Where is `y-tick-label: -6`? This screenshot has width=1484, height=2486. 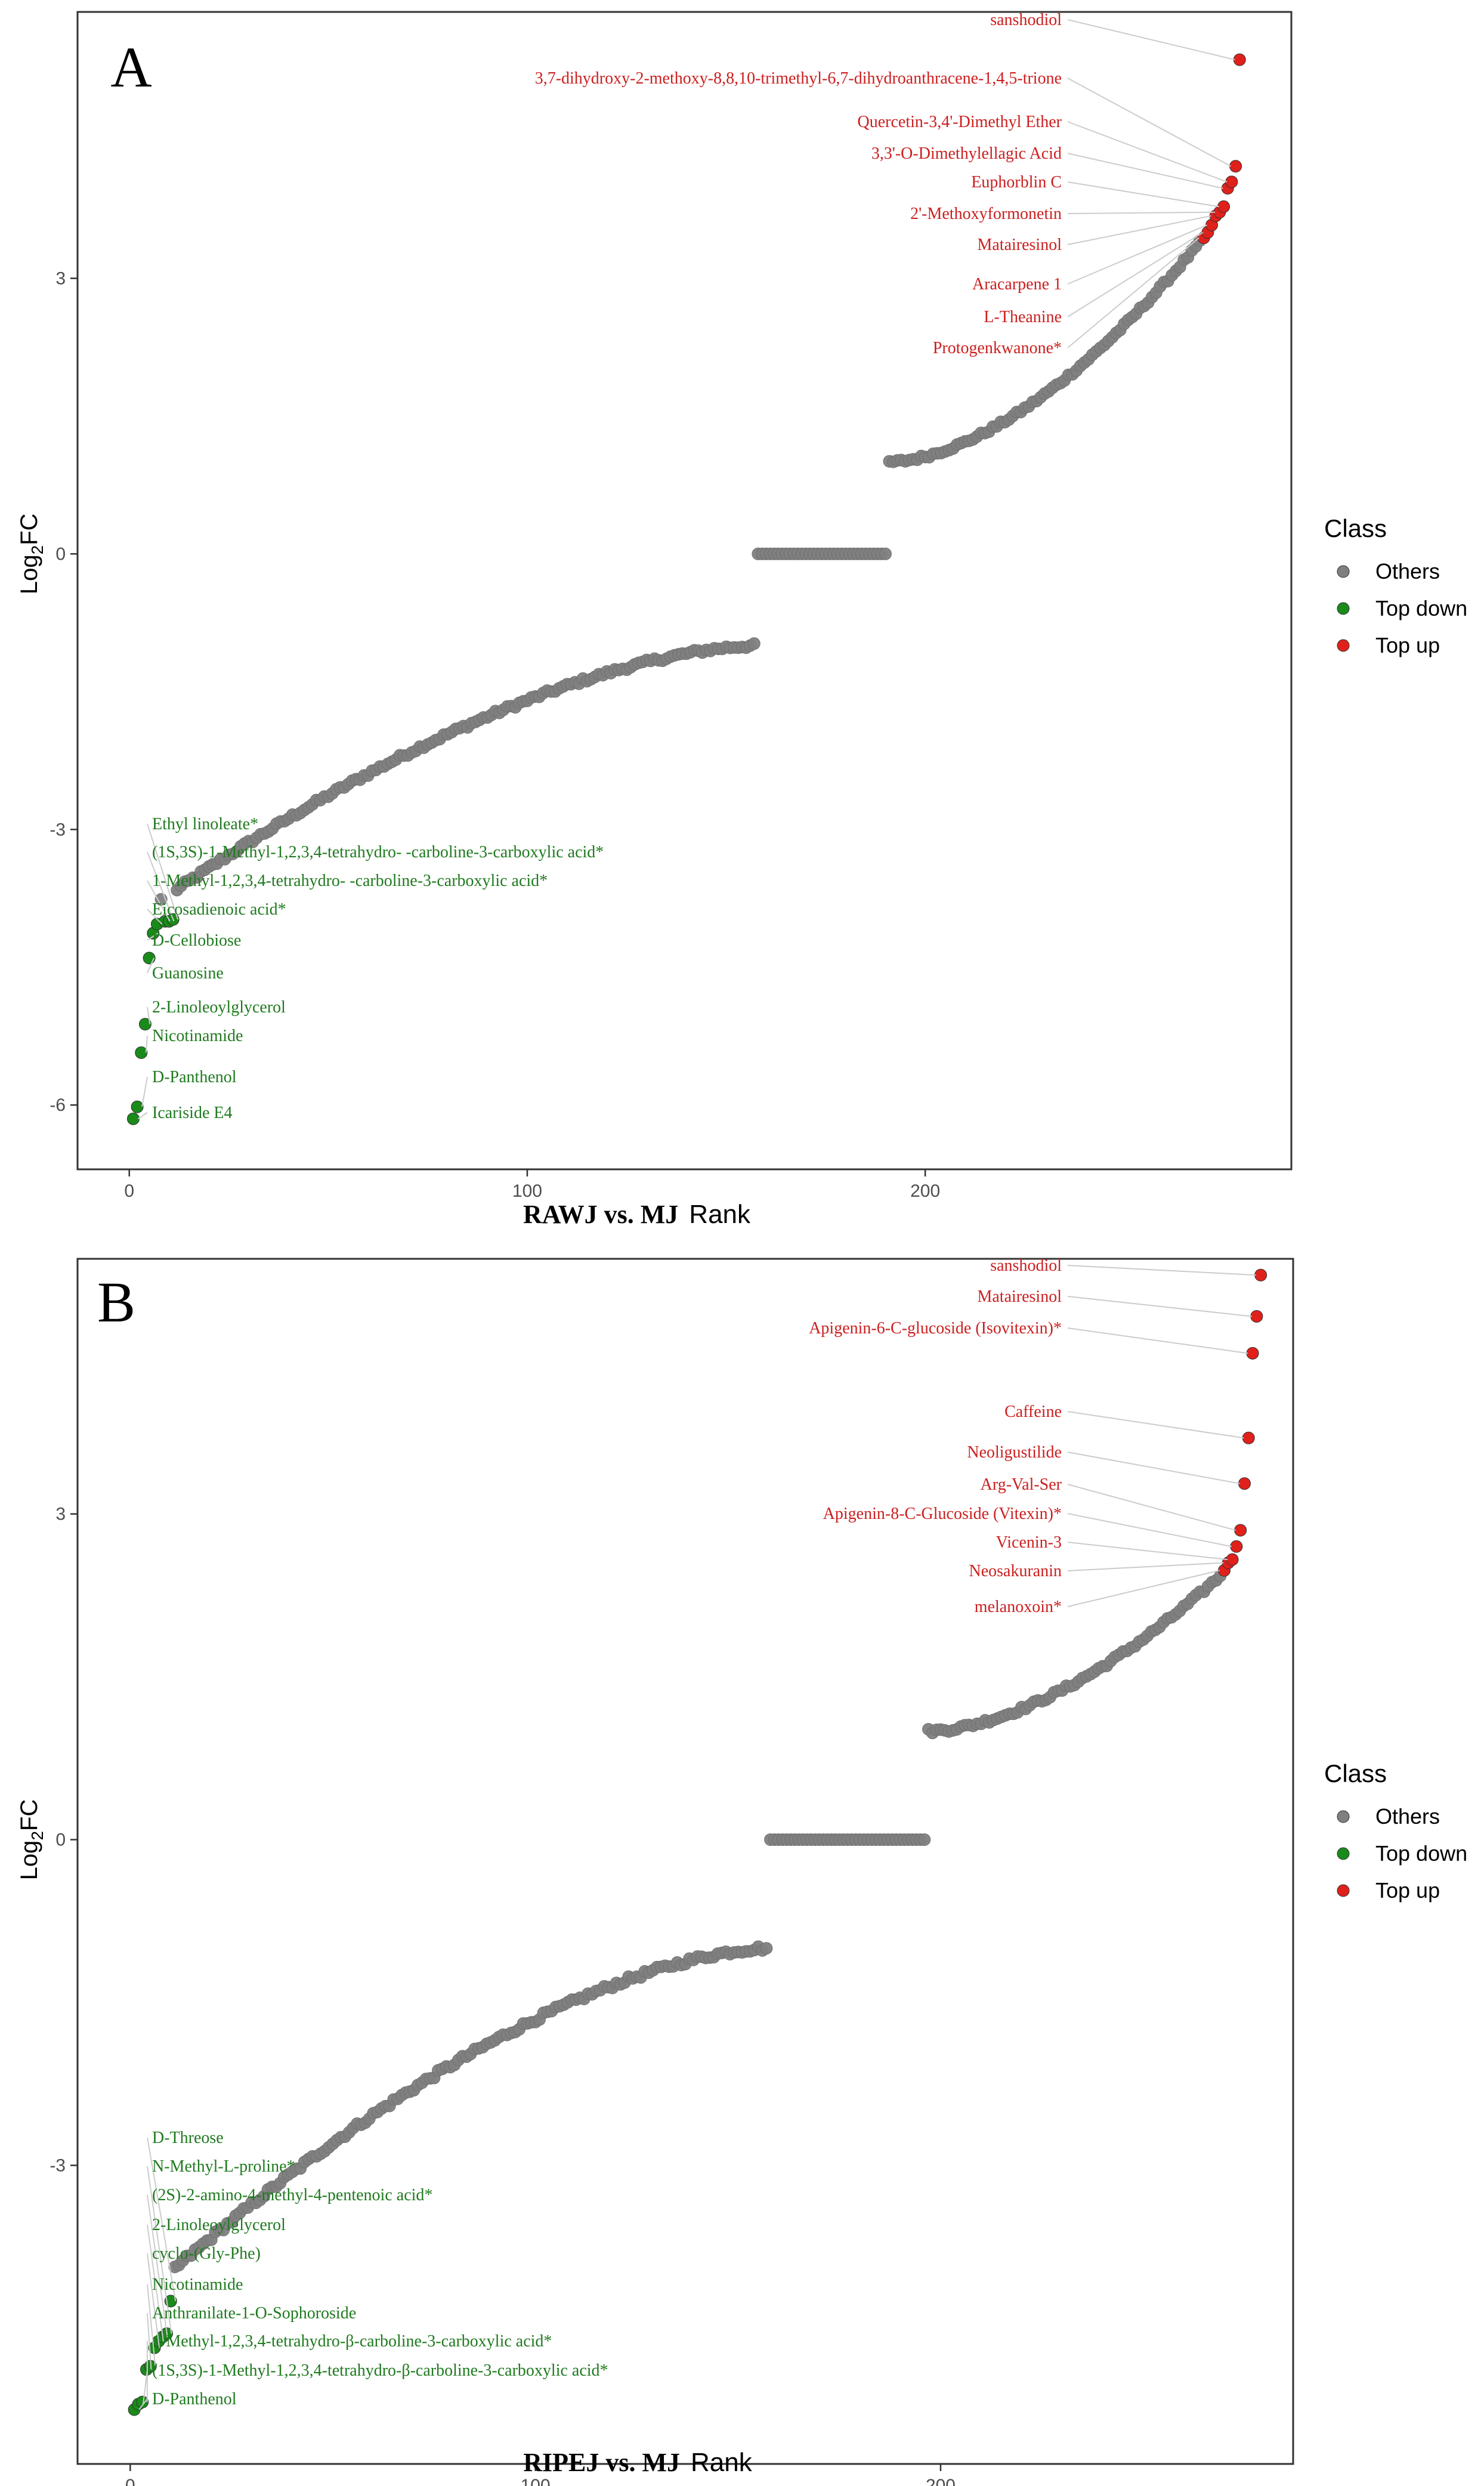
y-tick-label: -6 is located at coordinates (58, 1105).